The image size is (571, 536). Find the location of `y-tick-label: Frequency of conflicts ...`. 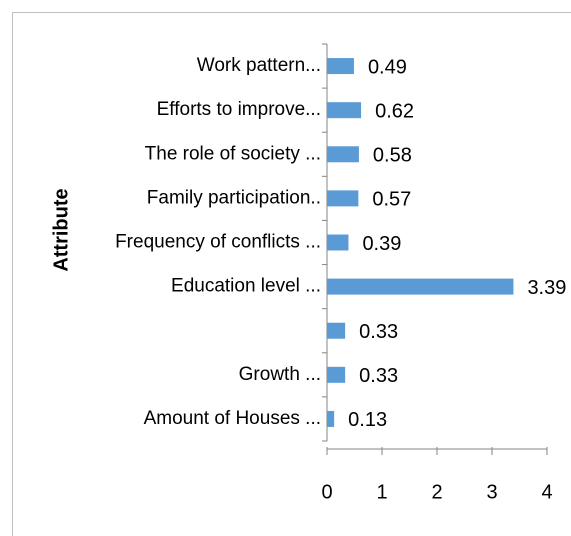

y-tick-label: Frequency of conflicts ... is located at coordinates (218, 242).